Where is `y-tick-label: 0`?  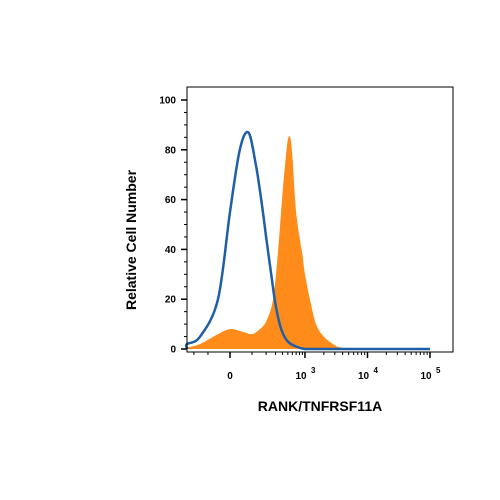 y-tick-label: 0 is located at coordinates (173, 350).